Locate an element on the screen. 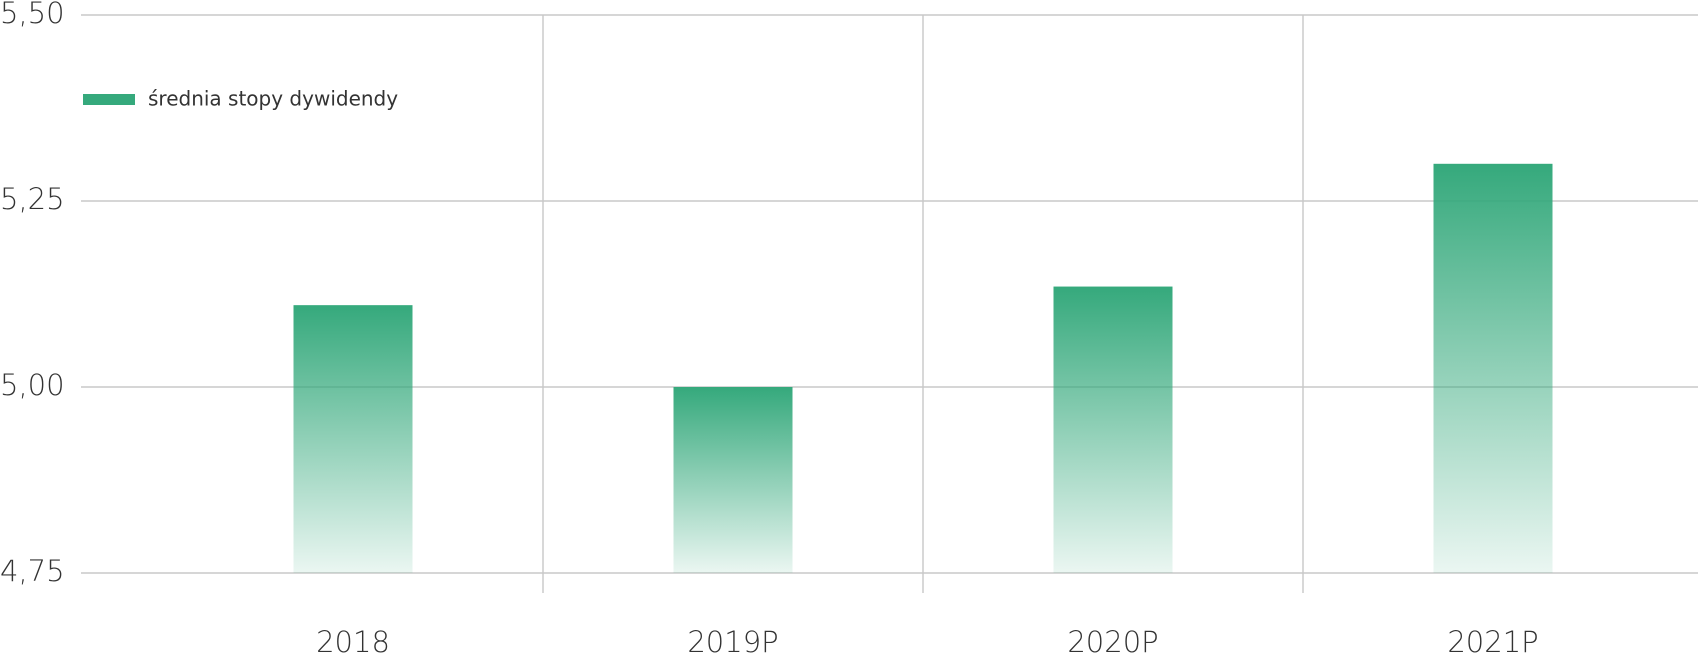 This screenshot has height=657, width=1698. y-tick-label: 4,75 is located at coordinates (32, 571).